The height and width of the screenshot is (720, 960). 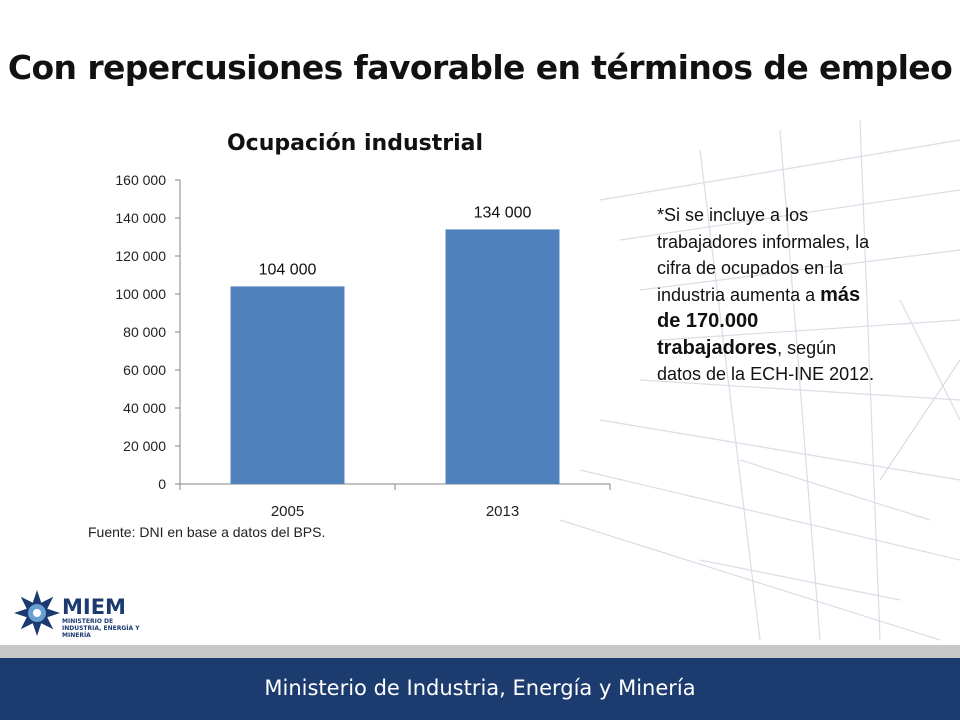 I want to click on data-label: 134 000, so click(x=503, y=212).